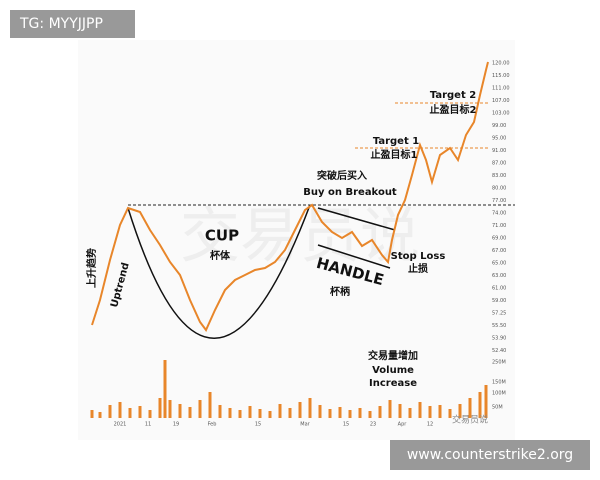 Image resolution: width=600 pixels, height=480 pixels. I want to click on stop-en: Stop Loss, so click(418, 256).